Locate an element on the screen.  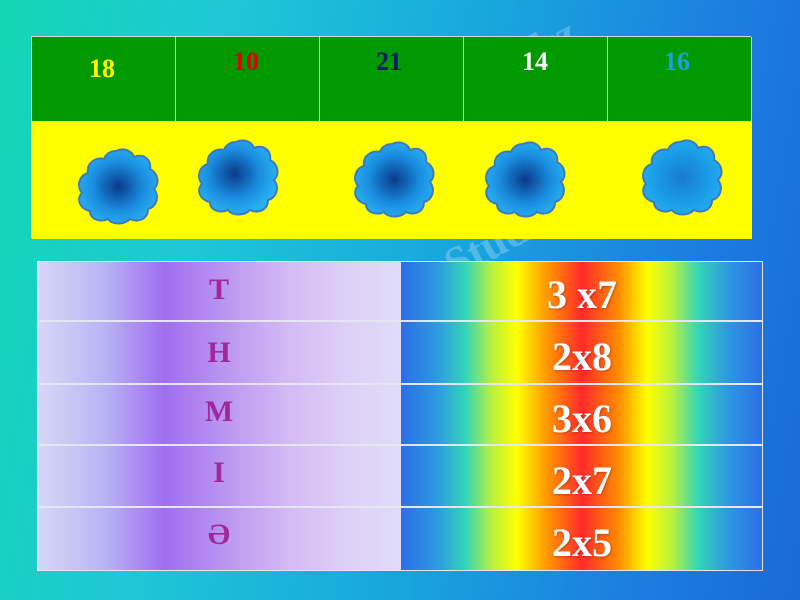
letter-3: М is located at coordinates (219, 411).